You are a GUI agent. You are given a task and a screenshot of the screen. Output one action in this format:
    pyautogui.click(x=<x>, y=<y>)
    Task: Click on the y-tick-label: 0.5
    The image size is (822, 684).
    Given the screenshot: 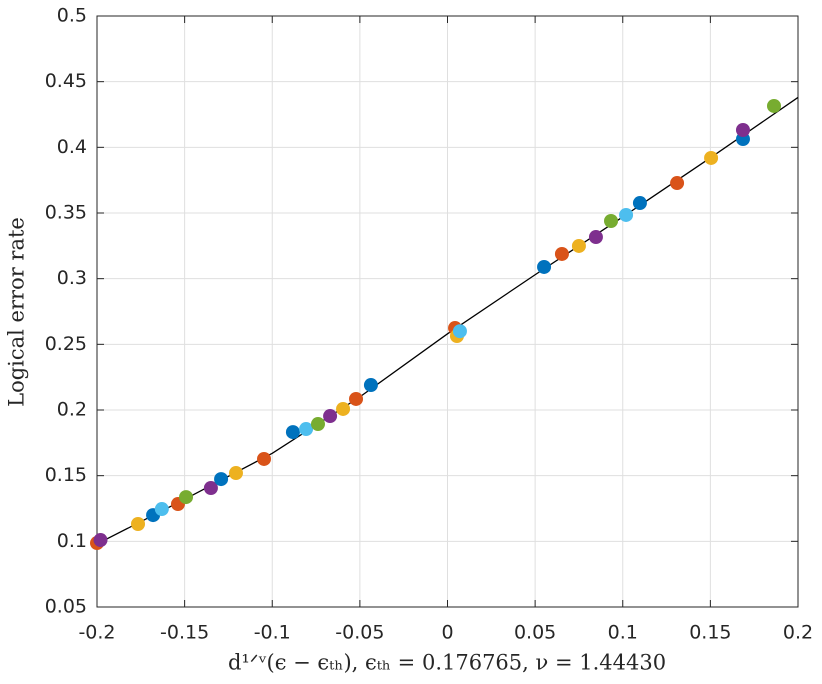 What is the action you would take?
    pyautogui.click(x=72, y=16)
    